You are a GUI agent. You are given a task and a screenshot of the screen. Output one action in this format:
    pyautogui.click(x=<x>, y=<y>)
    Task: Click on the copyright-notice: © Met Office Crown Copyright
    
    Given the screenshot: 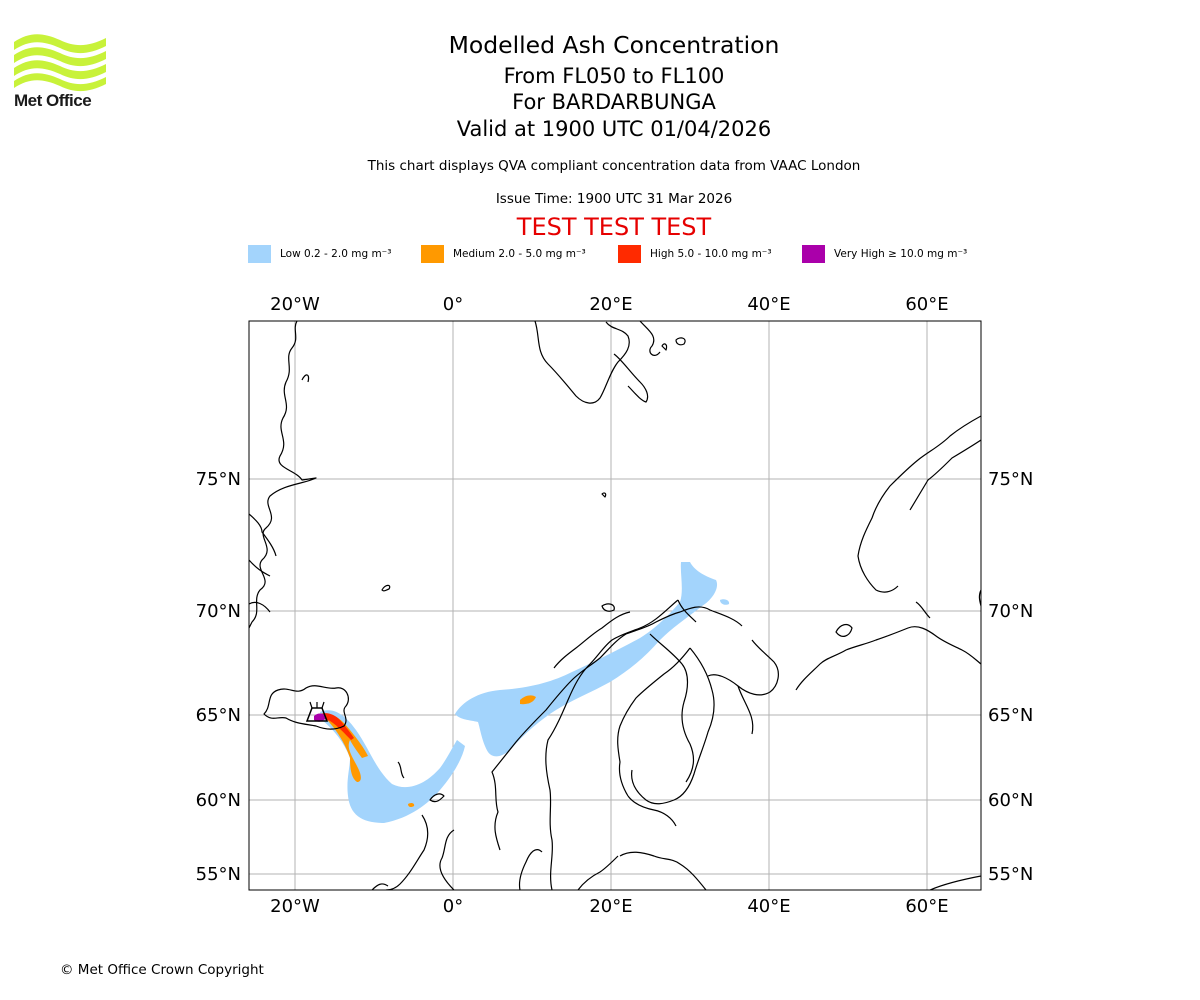 What is the action you would take?
    pyautogui.click(x=162, y=970)
    